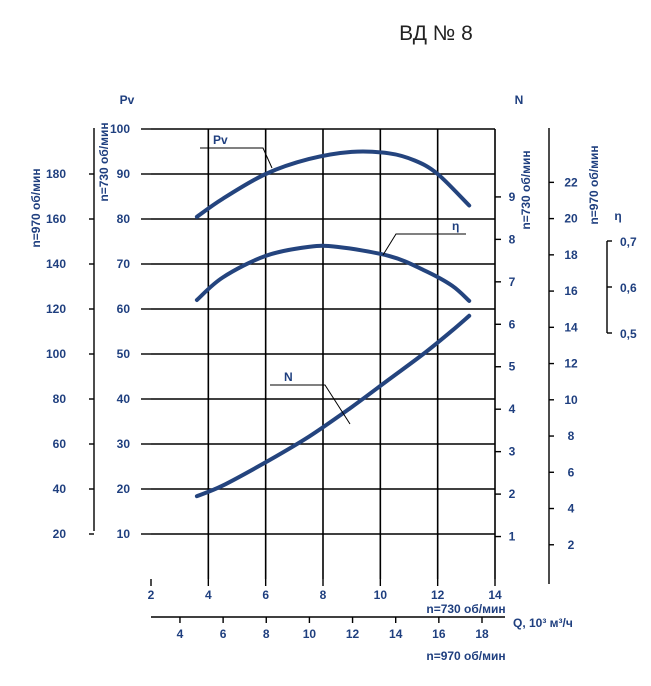 This screenshot has width=651, height=686. What do you see at coordinates (543, 623) in the screenshot?
I see `x-quantity-label: Q, 10³ м³/ч` at bounding box center [543, 623].